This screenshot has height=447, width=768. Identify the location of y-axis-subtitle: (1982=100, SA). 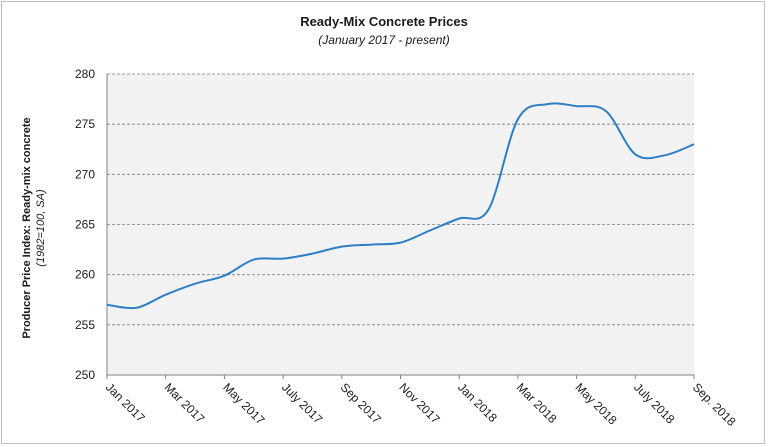
(41, 228).